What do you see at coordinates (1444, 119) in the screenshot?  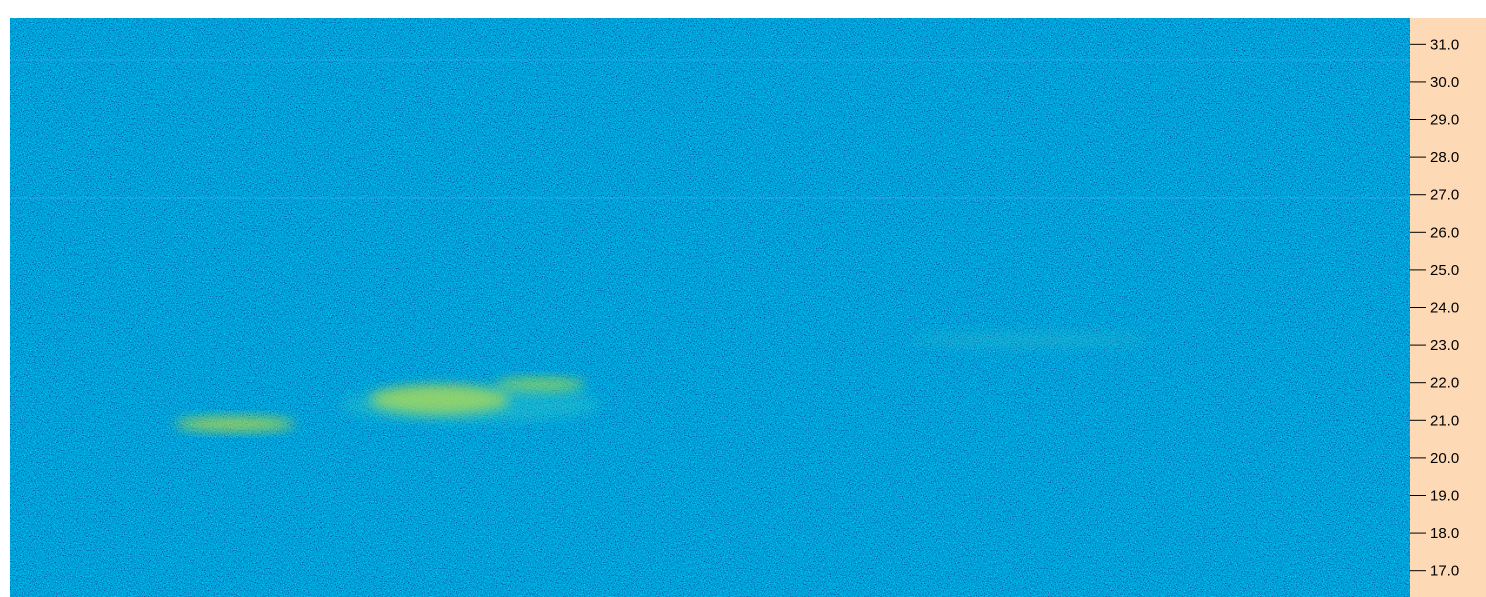 I see `tick-label: 29.0` at bounding box center [1444, 119].